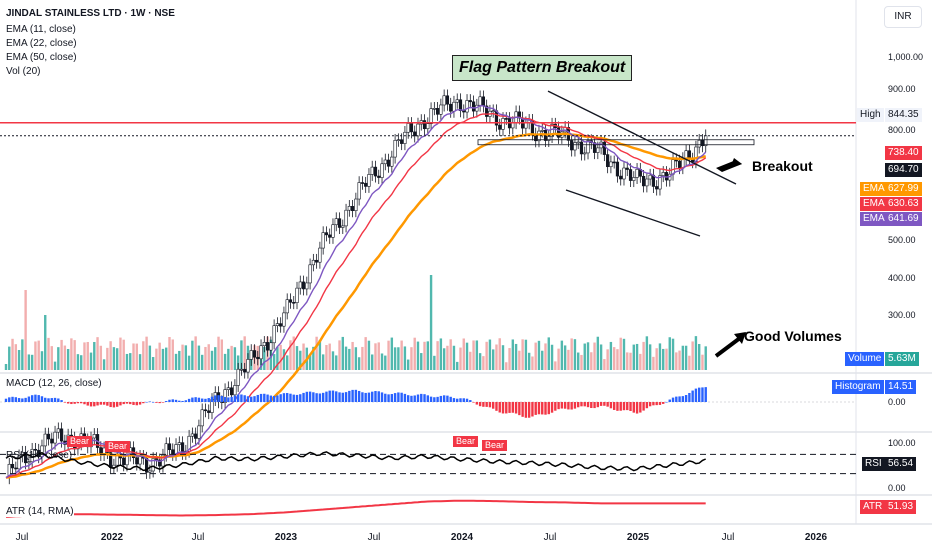  I want to click on rsi-tick-100: 100.00, so click(902, 443).